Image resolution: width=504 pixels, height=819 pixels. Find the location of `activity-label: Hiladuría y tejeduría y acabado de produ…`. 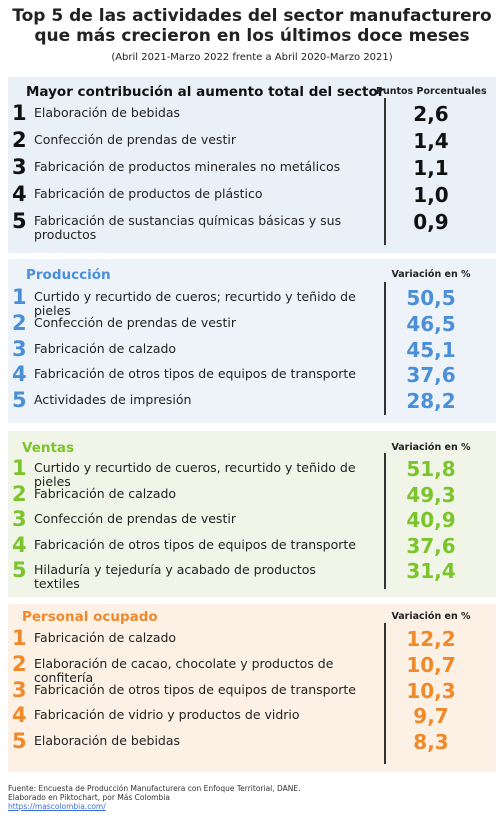

activity-label: Hiladuría y tejeduría y acabado de produ… is located at coordinates (175, 577).